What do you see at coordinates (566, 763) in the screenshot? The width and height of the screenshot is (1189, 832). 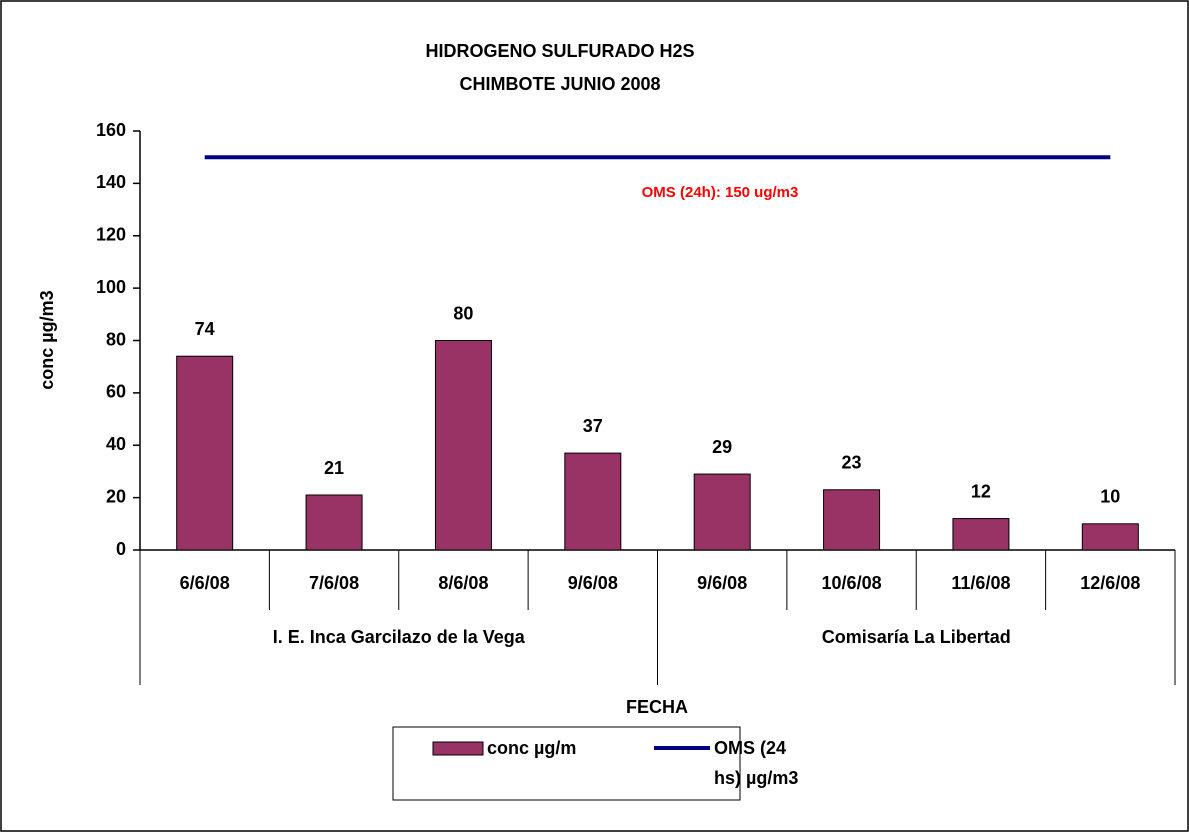 I see `legend-box` at bounding box center [566, 763].